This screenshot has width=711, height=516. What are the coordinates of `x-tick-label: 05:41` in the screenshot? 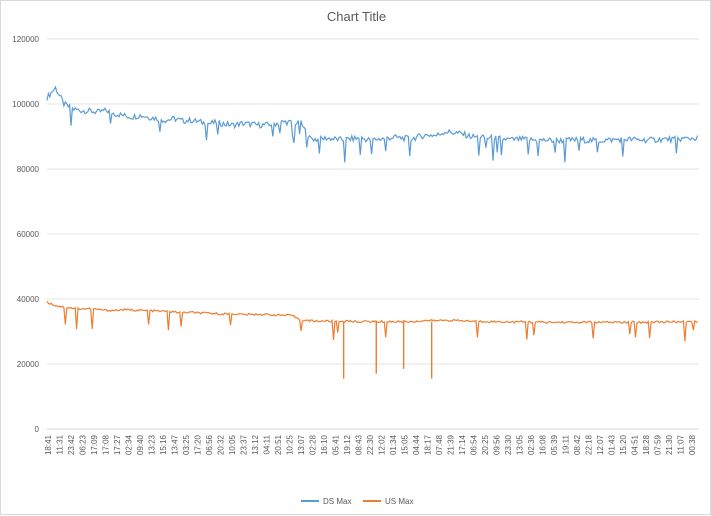 It's located at (336, 444).